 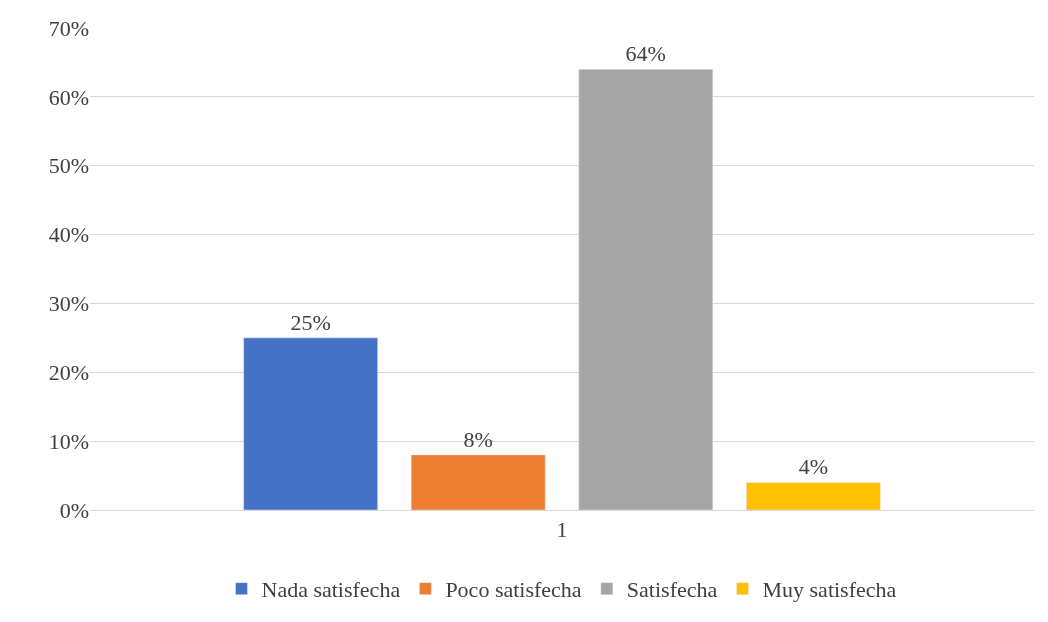 I want to click on y-tick-label: 60%, so click(x=68, y=97).